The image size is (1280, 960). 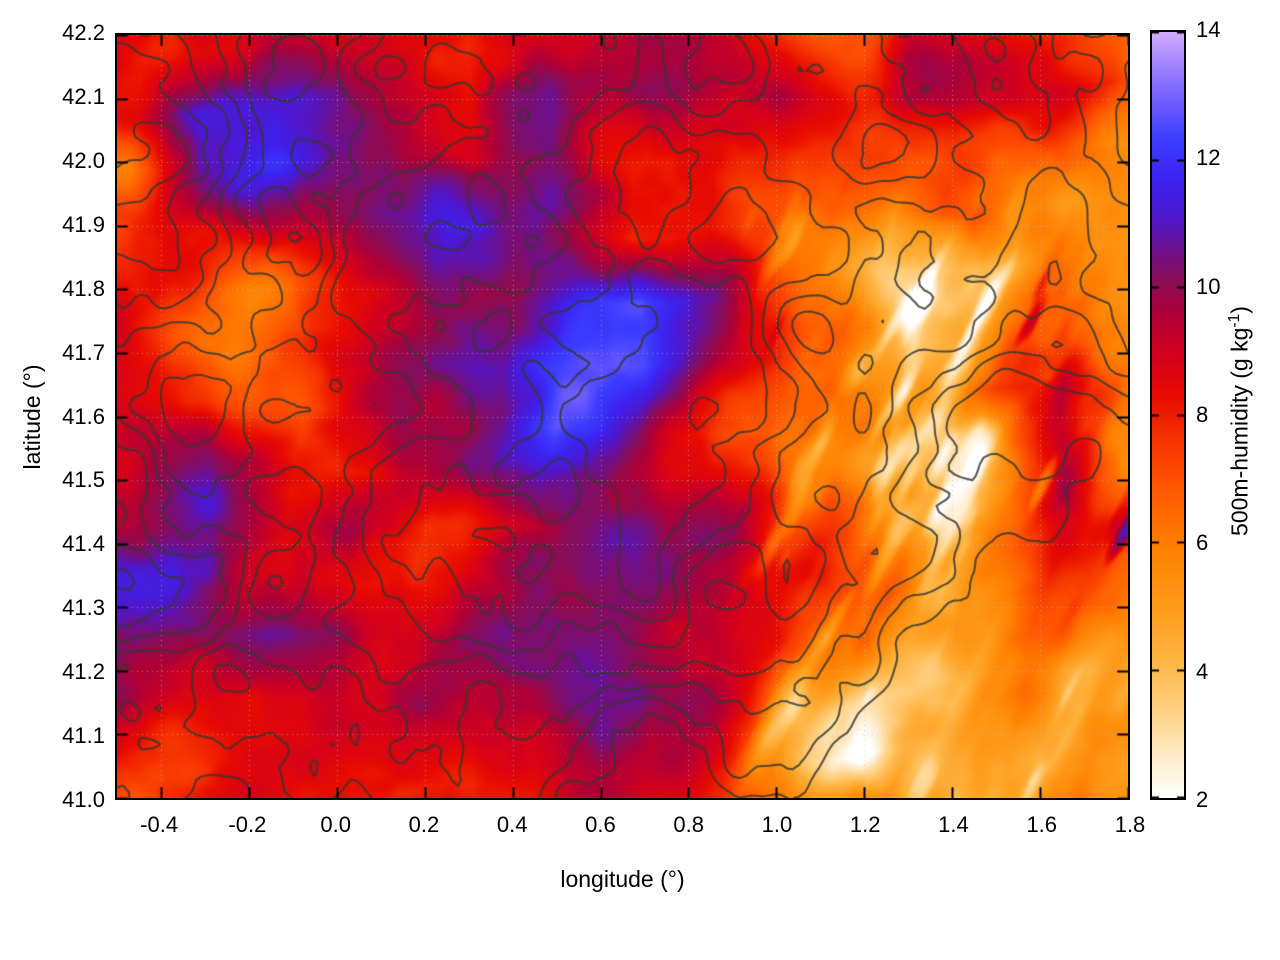 I want to click on x-tick-label: 0.2, so click(x=424, y=824).